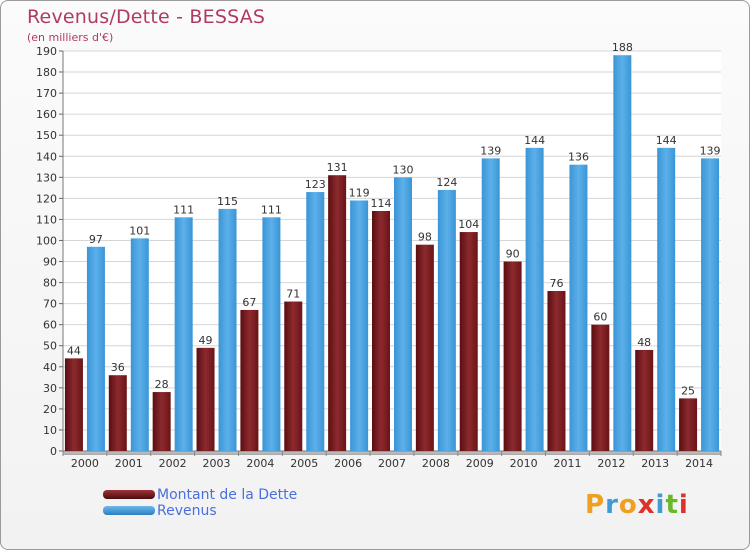  Describe the element at coordinates (392, 453) in the screenshot. I see `plot-floor` at that location.